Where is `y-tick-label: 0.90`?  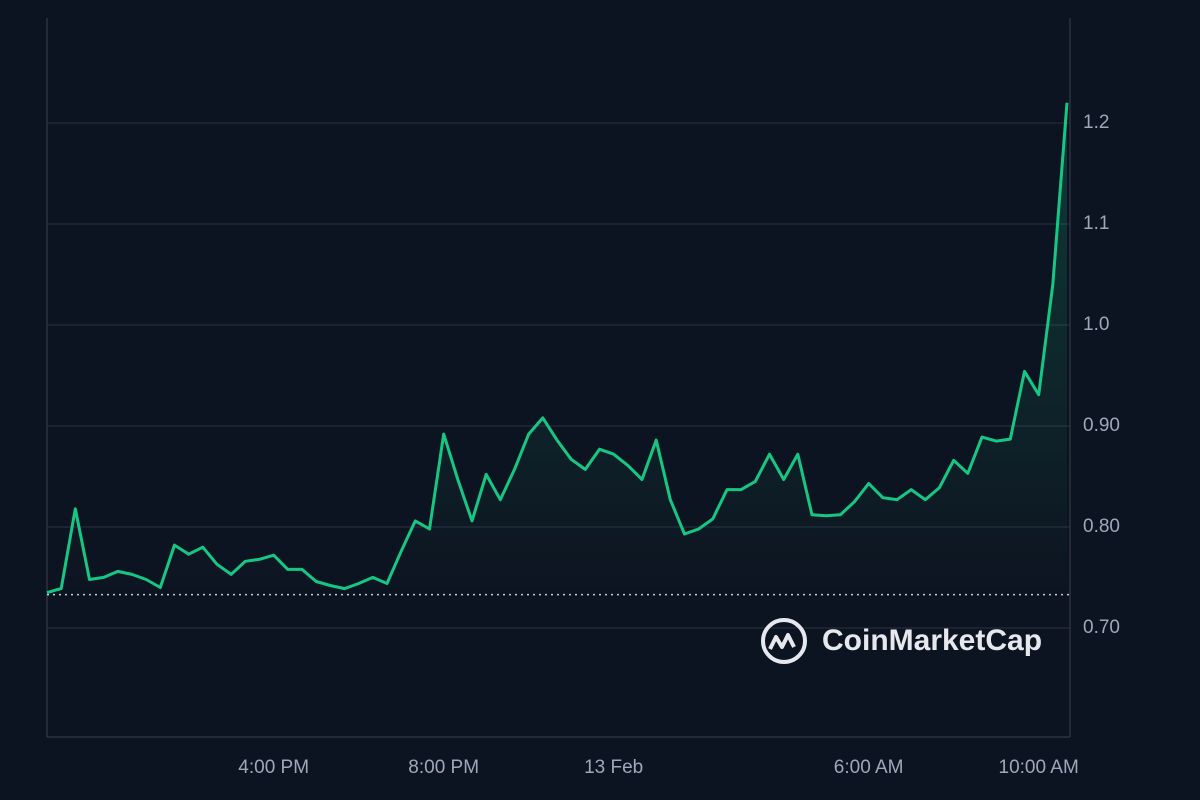
y-tick-label: 0.90 is located at coordinates (1101, 425).